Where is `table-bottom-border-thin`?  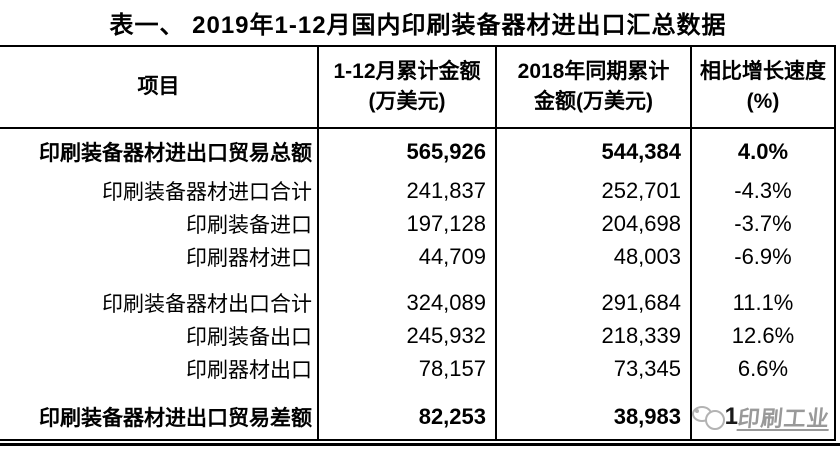
table-bottom-border-thin is located at coordinates (418, 440).